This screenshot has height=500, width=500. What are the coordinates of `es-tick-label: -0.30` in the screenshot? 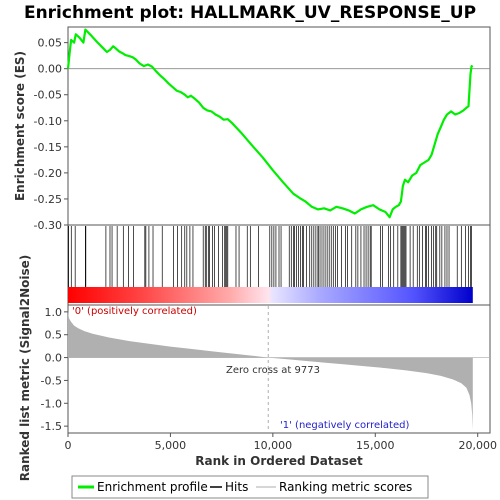 It's located at (48, 225).